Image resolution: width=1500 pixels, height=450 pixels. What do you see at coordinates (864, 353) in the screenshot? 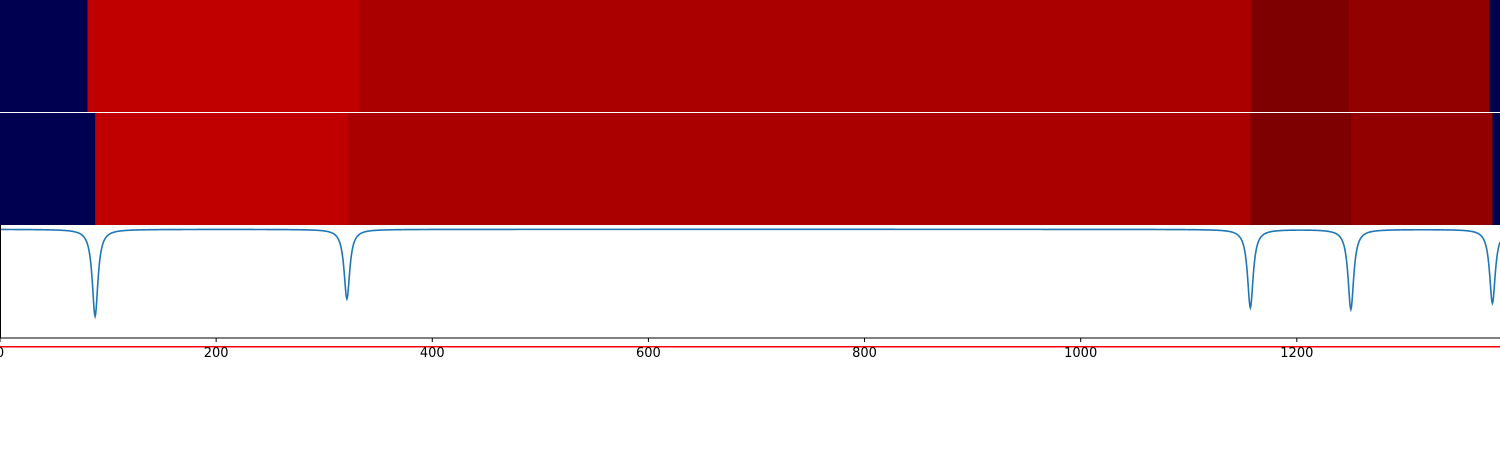
I see `x-tick-label: 800` at bounding box center [864, 353].